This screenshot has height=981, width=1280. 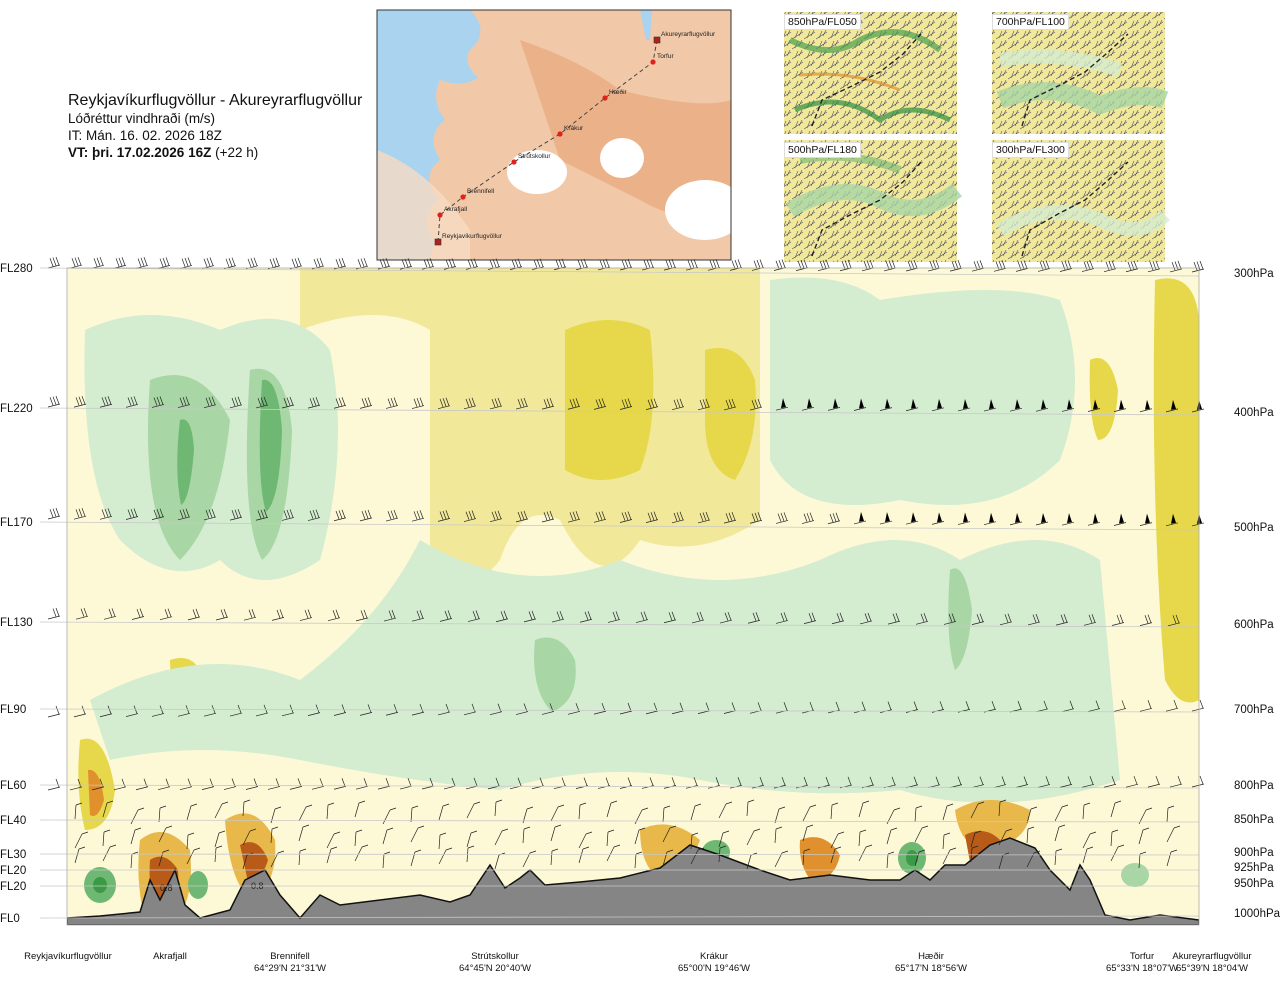 I want to click on station-label: Hæðir 65°17'N 18°56'W, so click(x=931, y=963).